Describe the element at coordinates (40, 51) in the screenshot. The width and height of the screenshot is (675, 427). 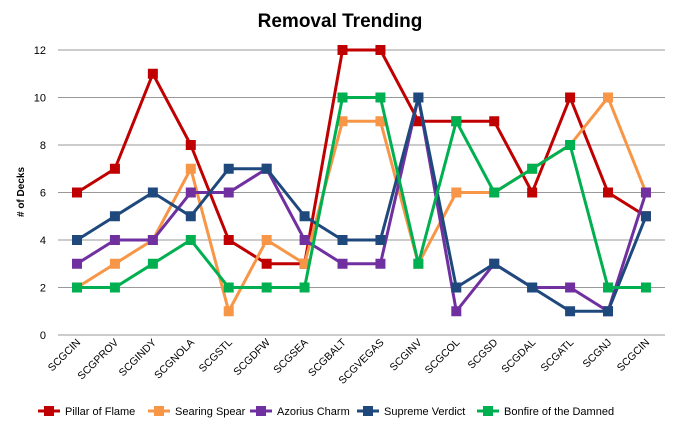
I see `y-tick-label: 12` at that location.